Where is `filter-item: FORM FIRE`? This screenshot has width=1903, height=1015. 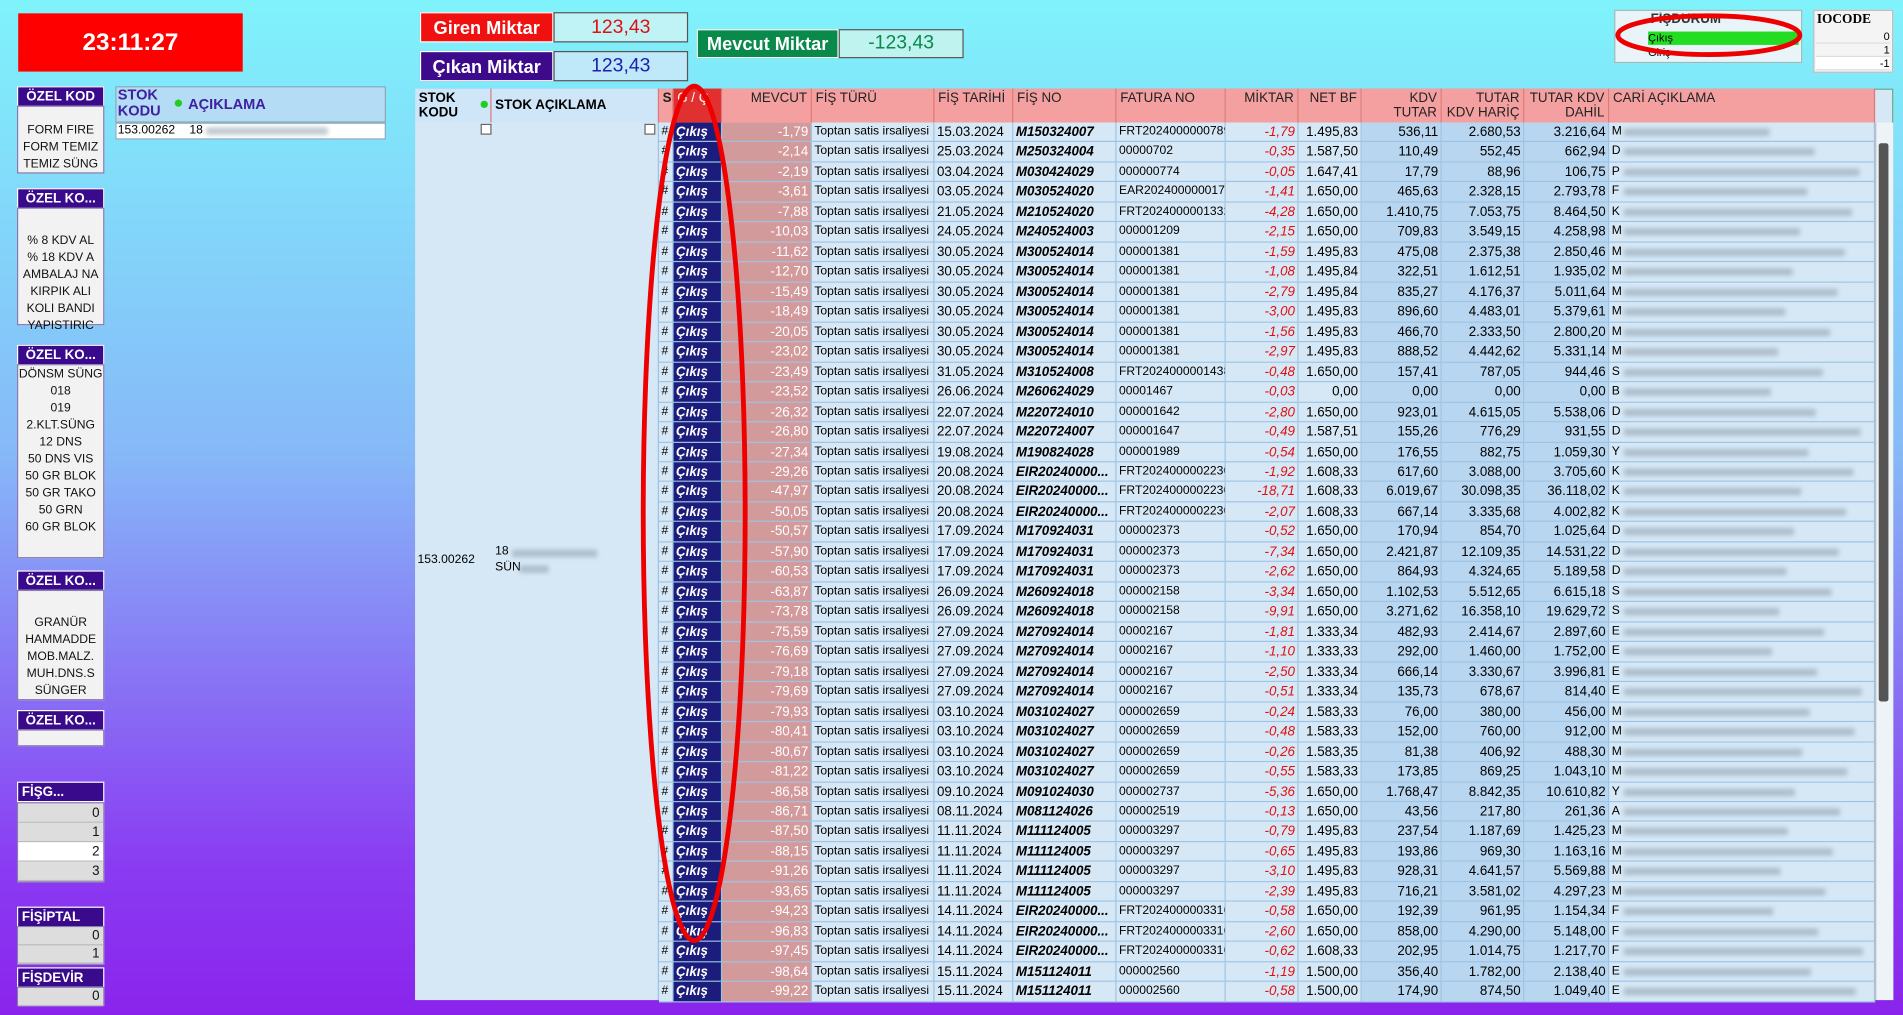
filter-item: FORM FIRE is located at coordinates (61, 130).